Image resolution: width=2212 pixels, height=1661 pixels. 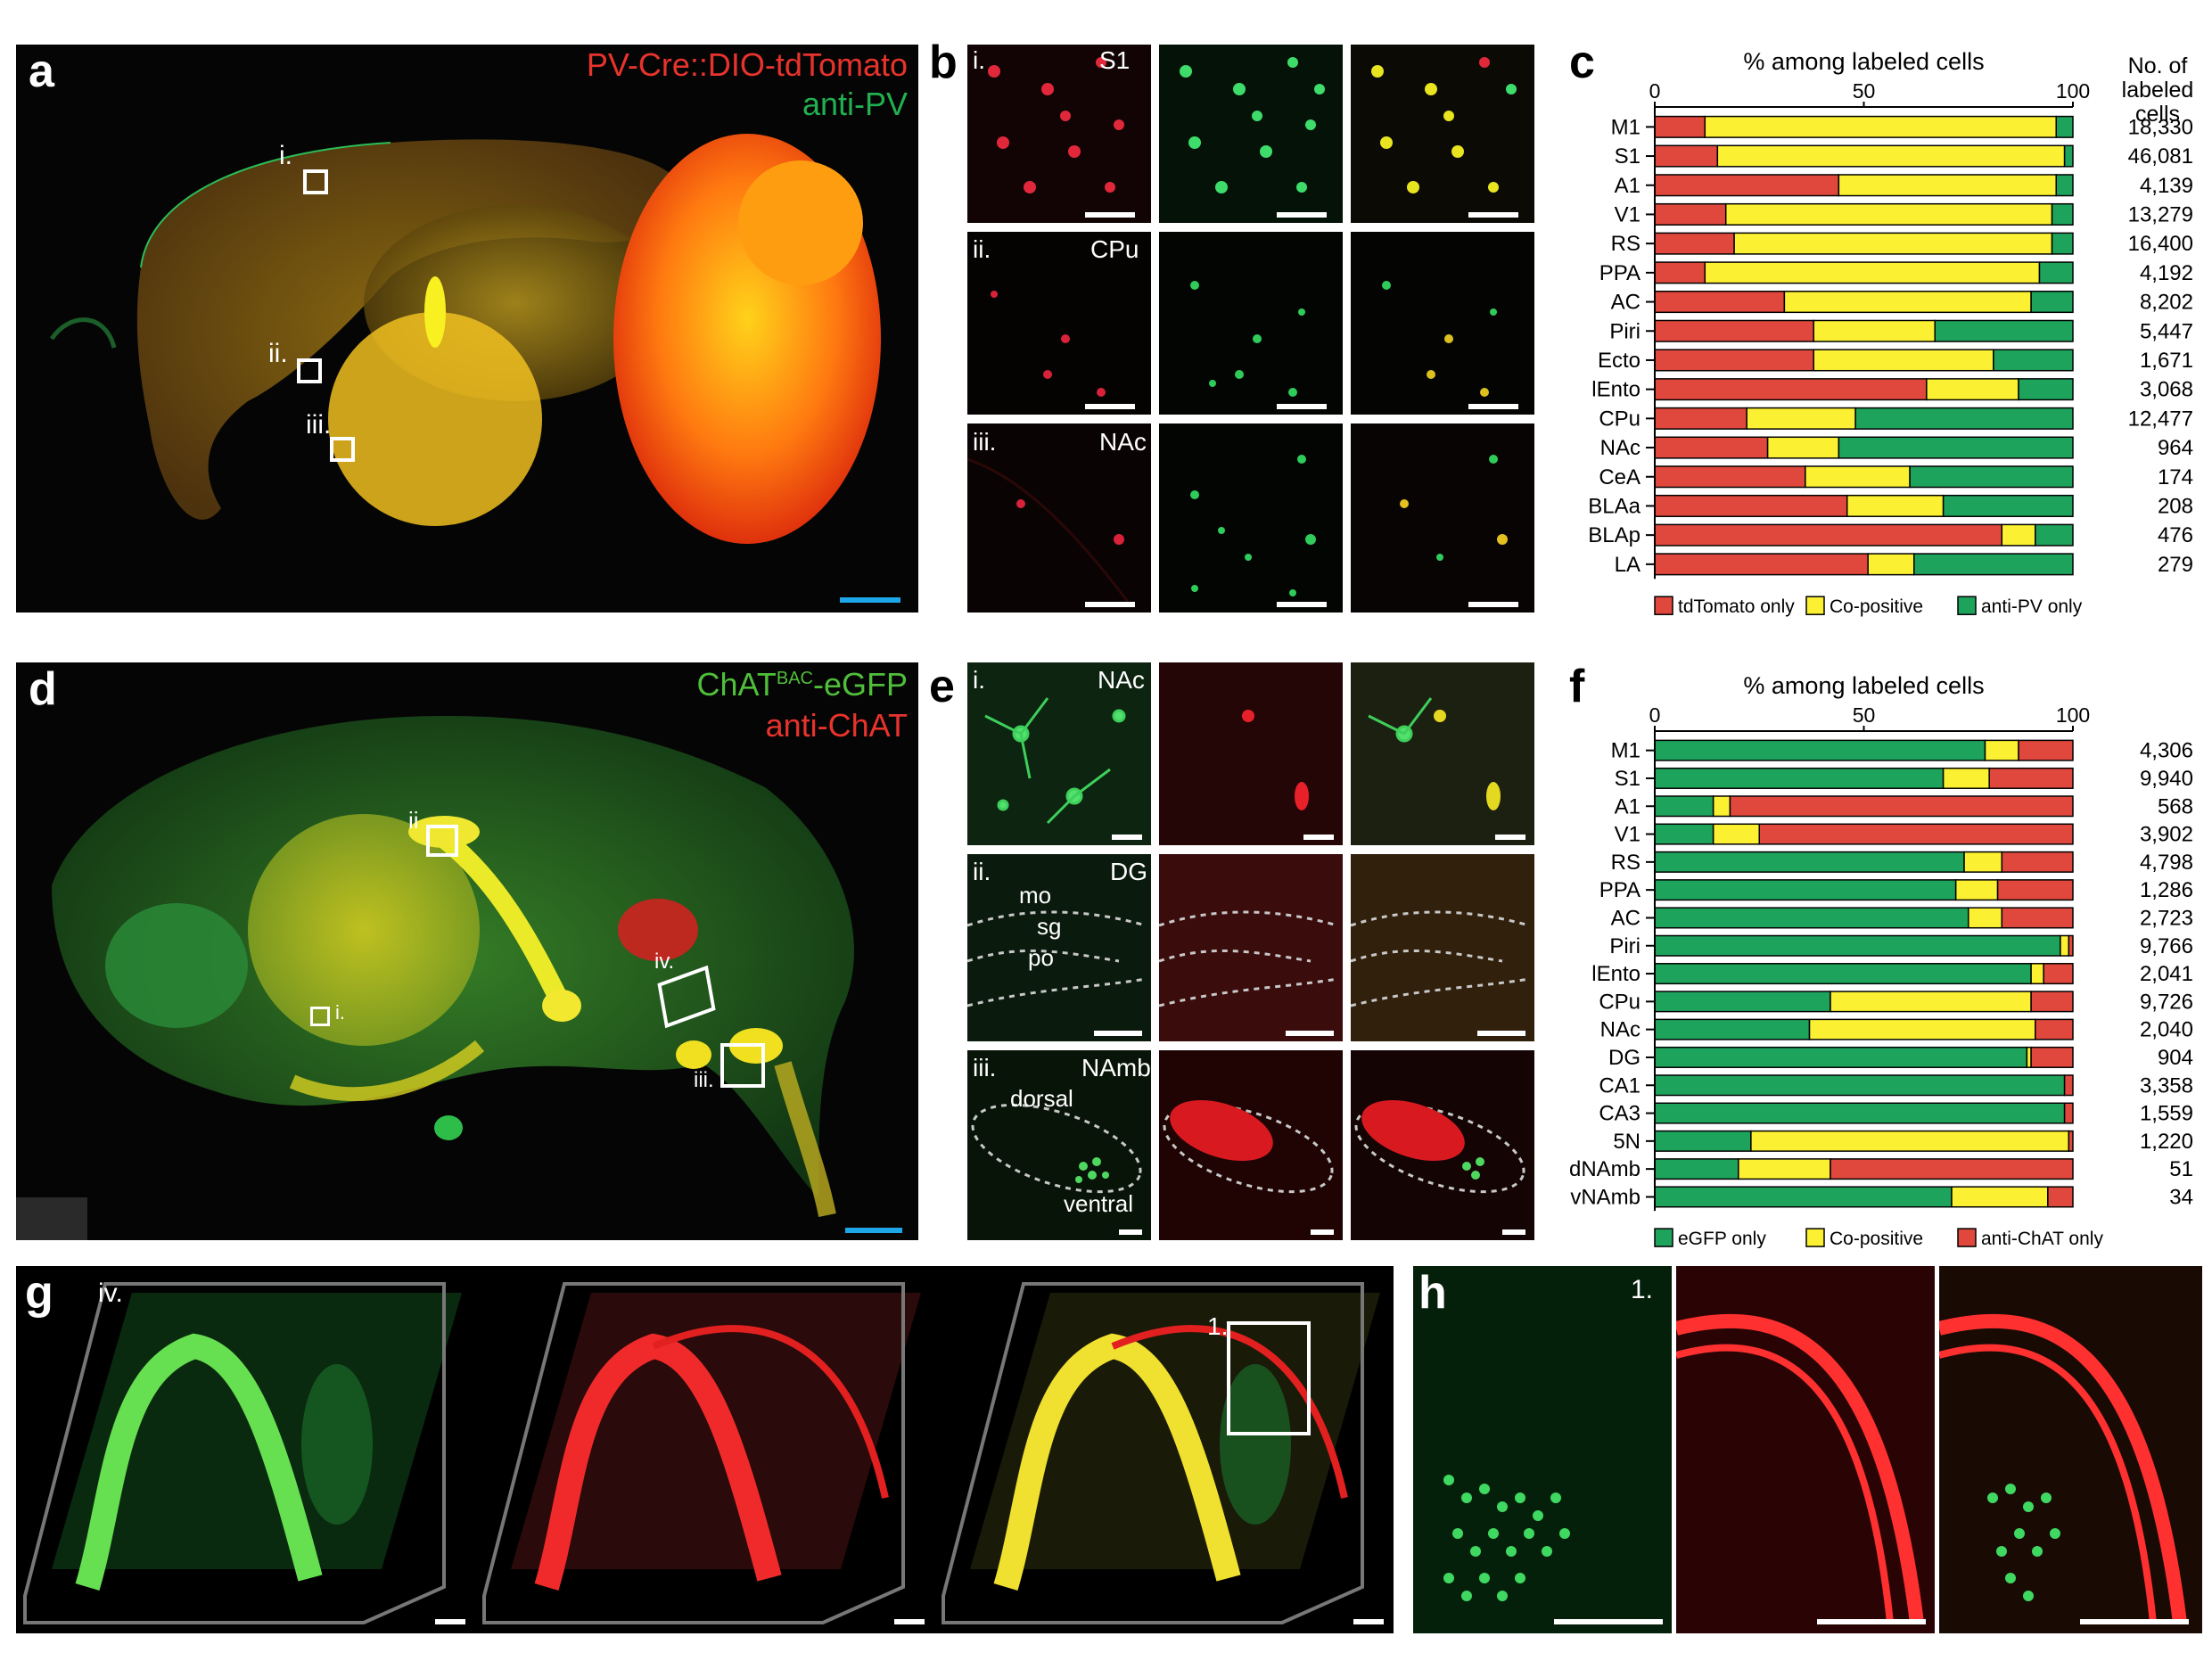 What do you see at coordinates (1582, 62) in the screenshot?
I see `panel-c-letter: c` at bounding box center [1582, 62].